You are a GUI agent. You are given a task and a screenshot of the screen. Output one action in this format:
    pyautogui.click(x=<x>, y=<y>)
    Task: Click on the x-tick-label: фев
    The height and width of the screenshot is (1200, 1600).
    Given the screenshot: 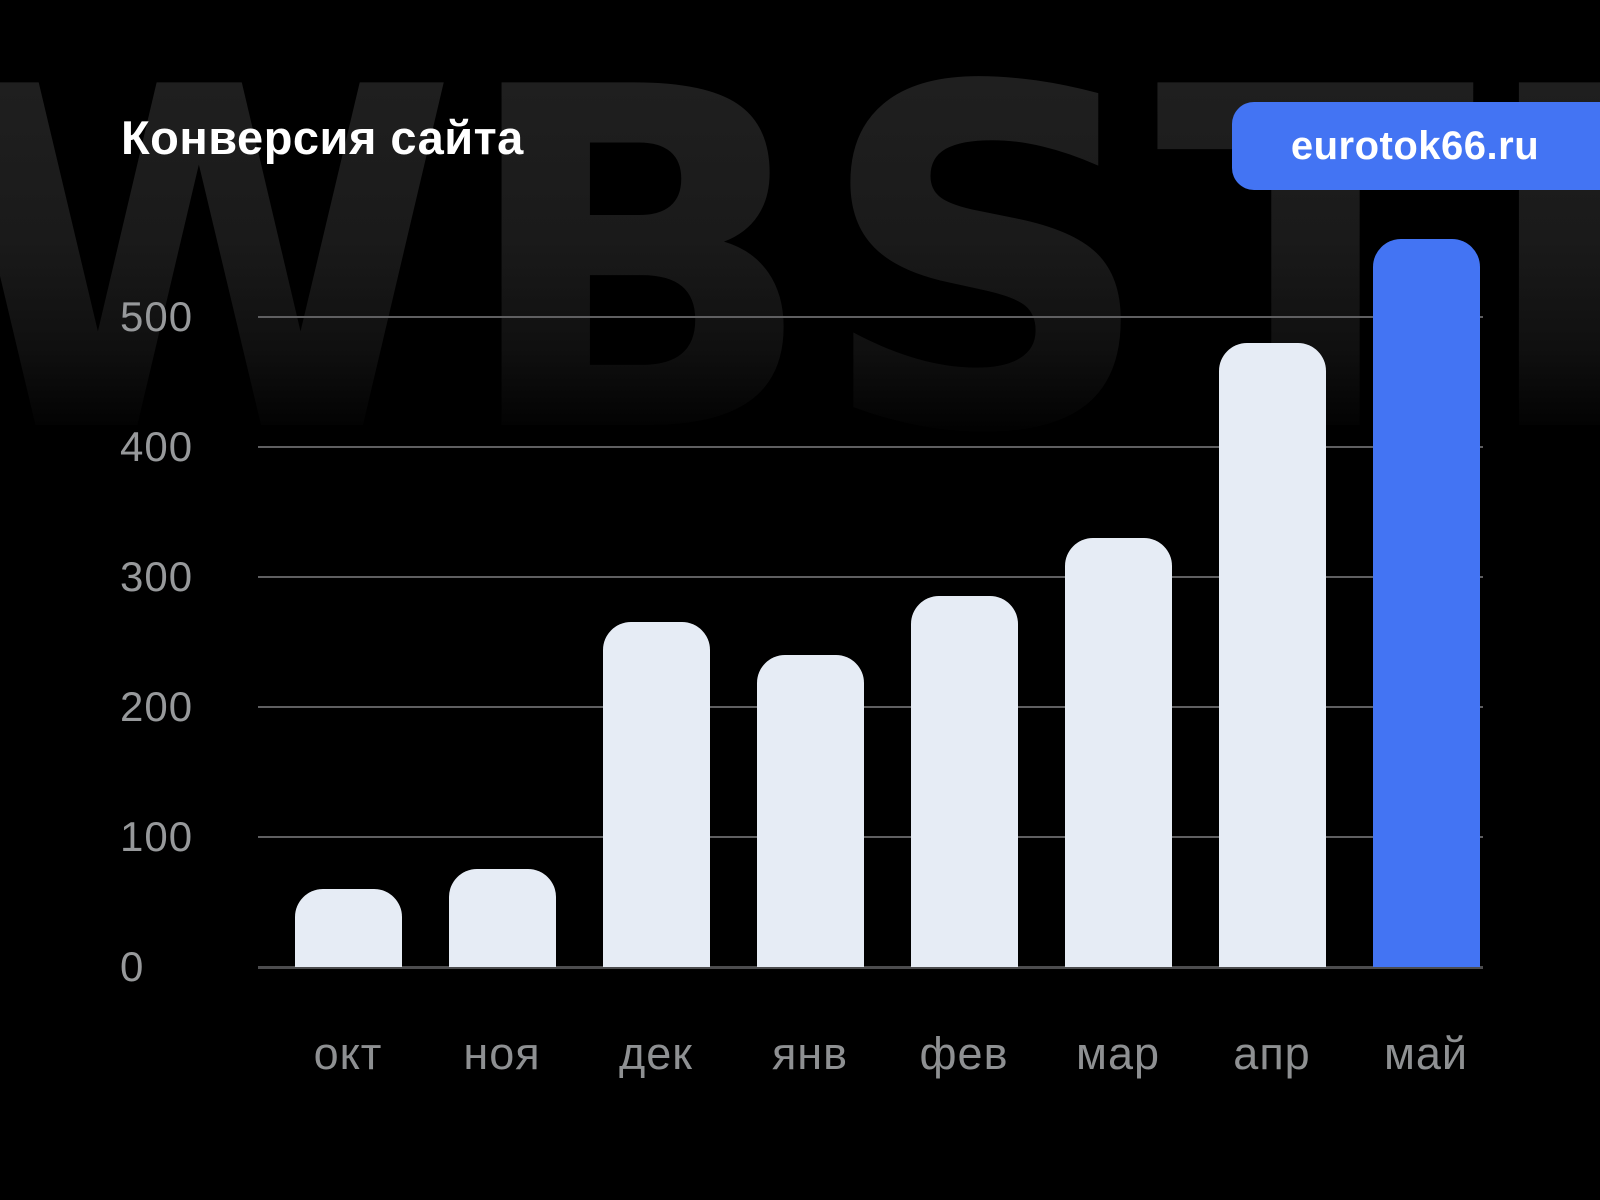 What is the action you would take?
    pyautogui.click(x=964, y=1053)
    